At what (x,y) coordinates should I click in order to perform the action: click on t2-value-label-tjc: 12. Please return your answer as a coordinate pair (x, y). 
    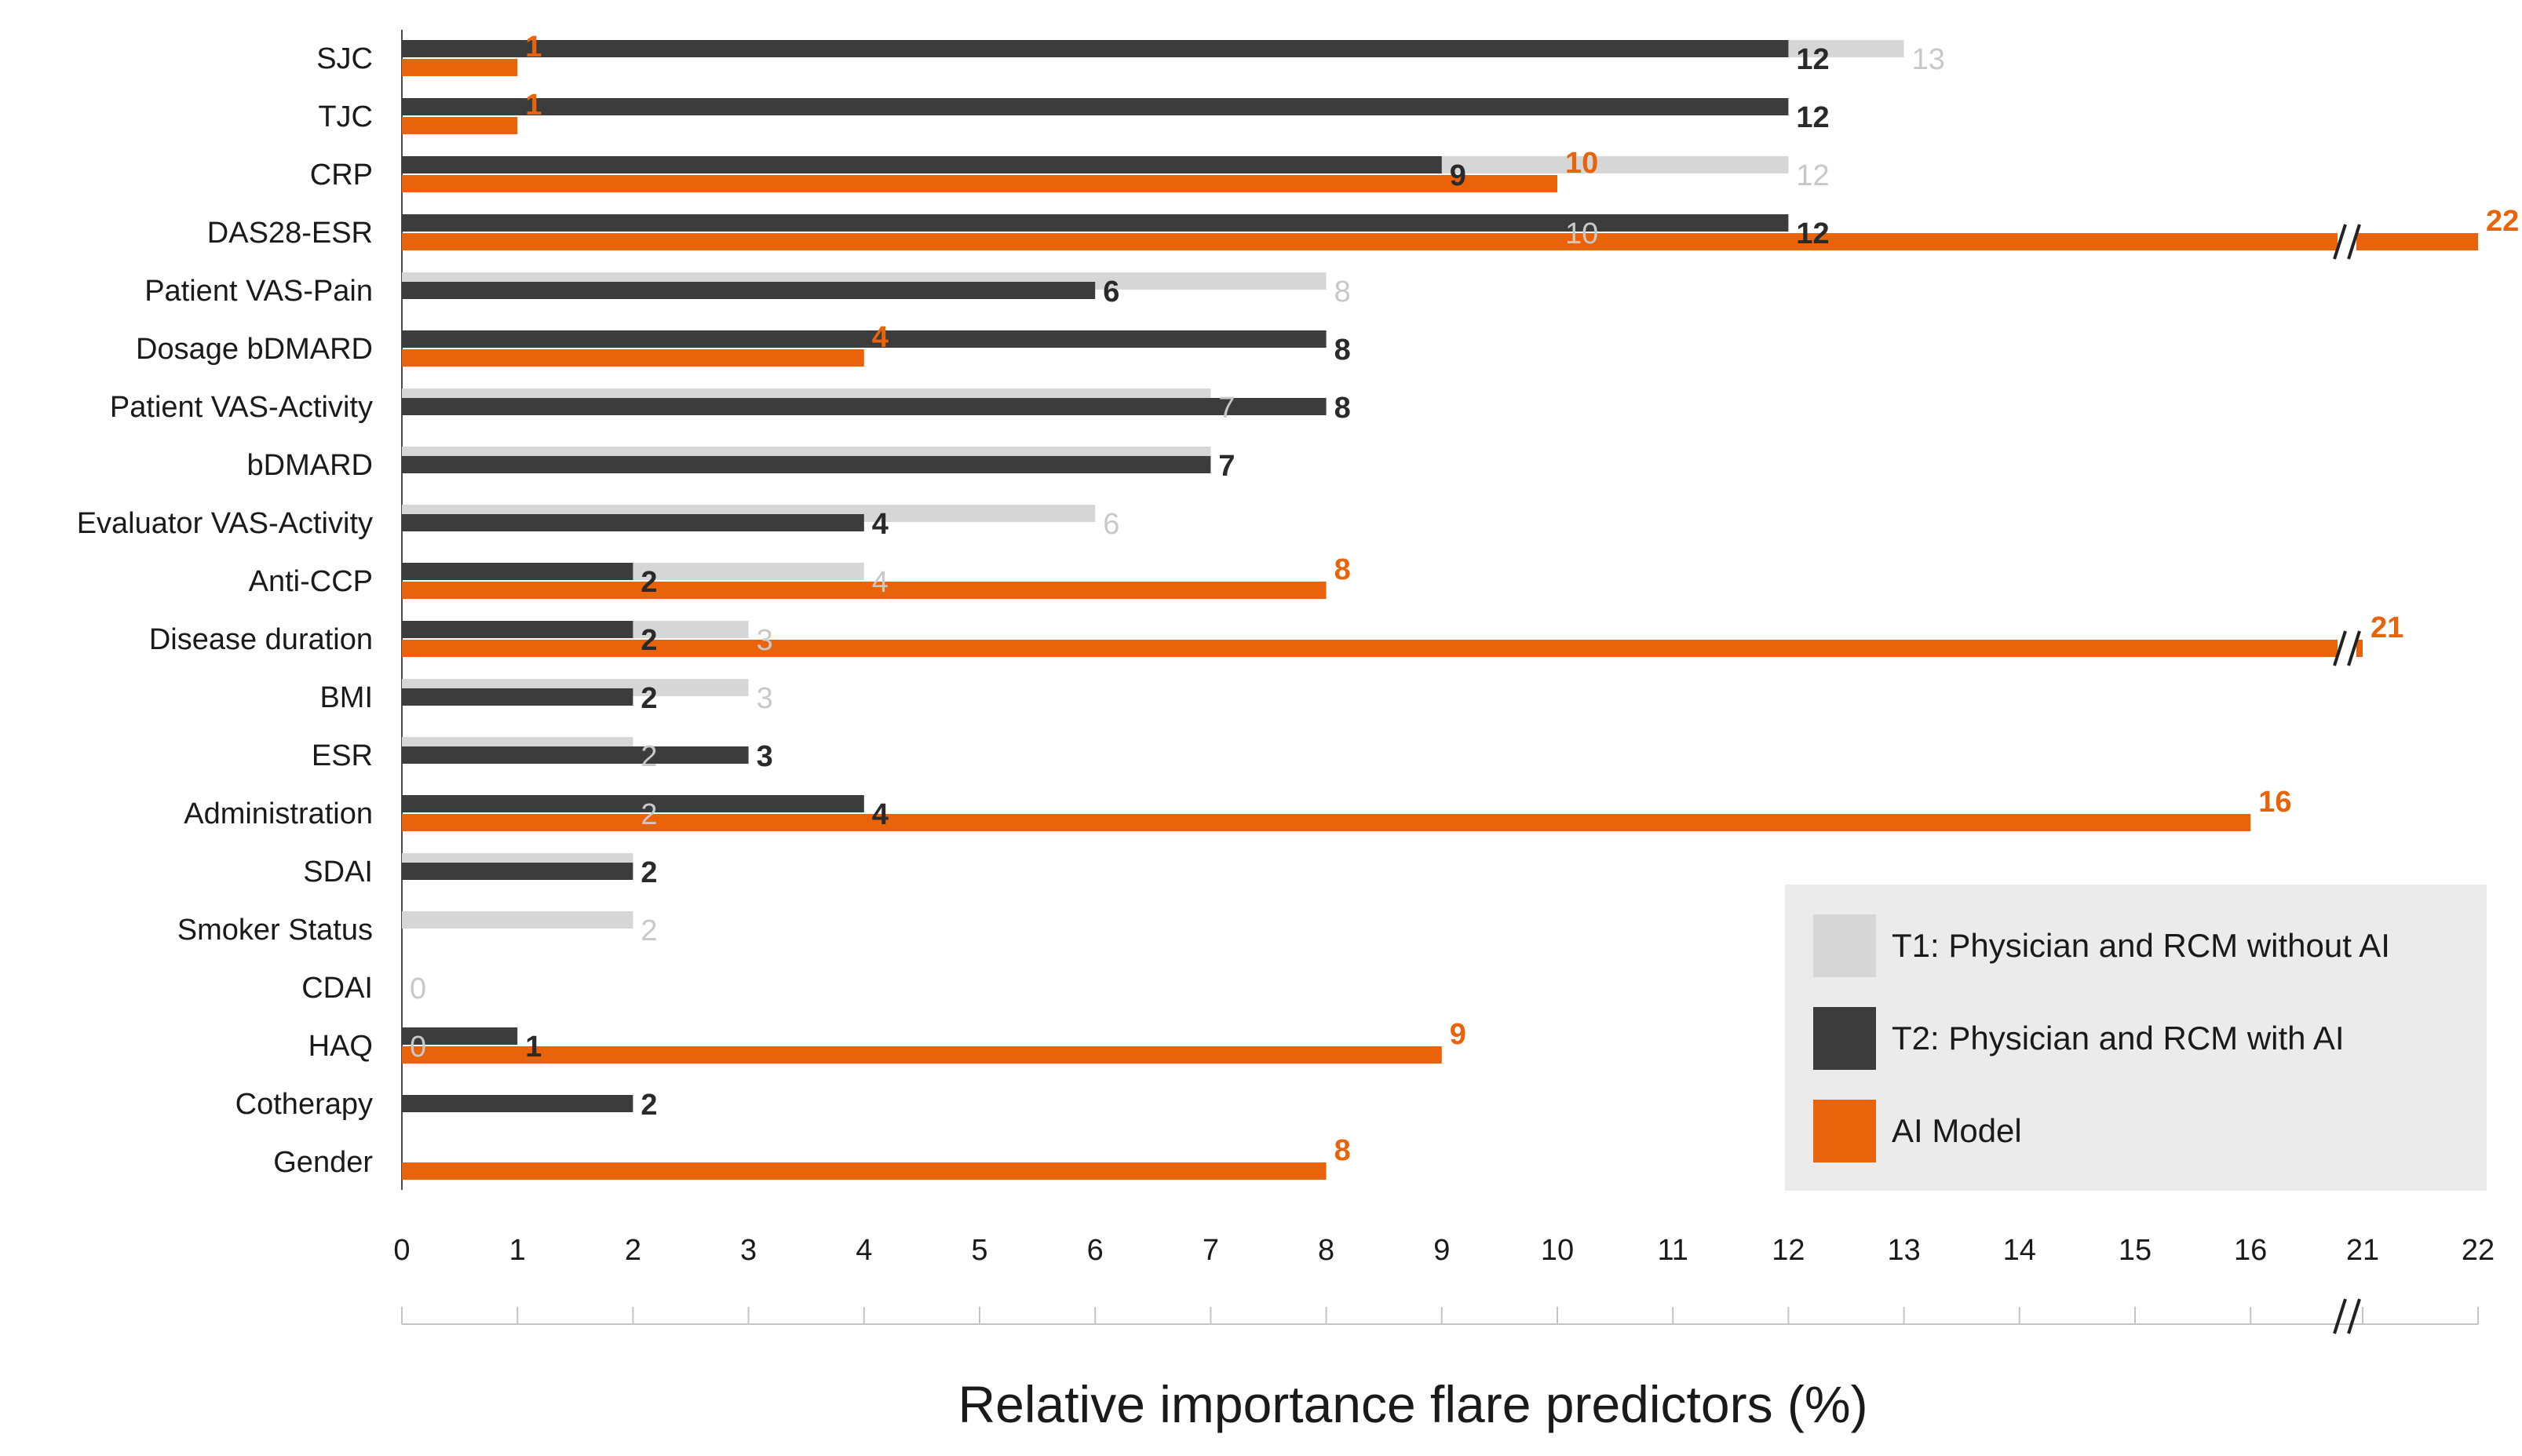
    Looking at the image, I should click on (1812, 117).